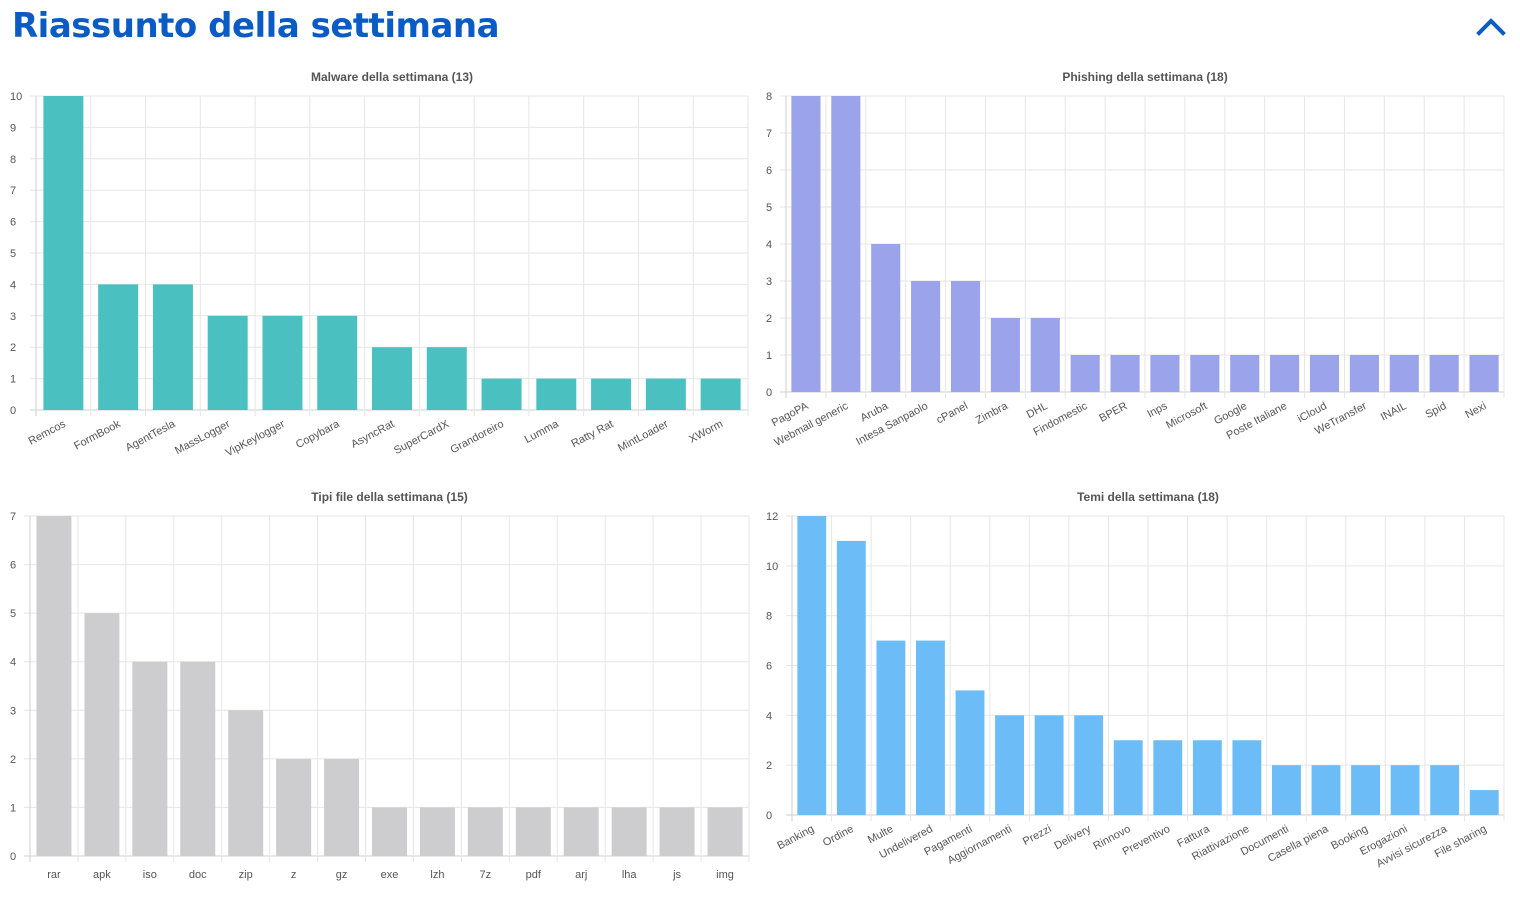 The width and height of the screenshot is (1520, 899). I want to click on bar-poste-italiane, so click(1285, 373).